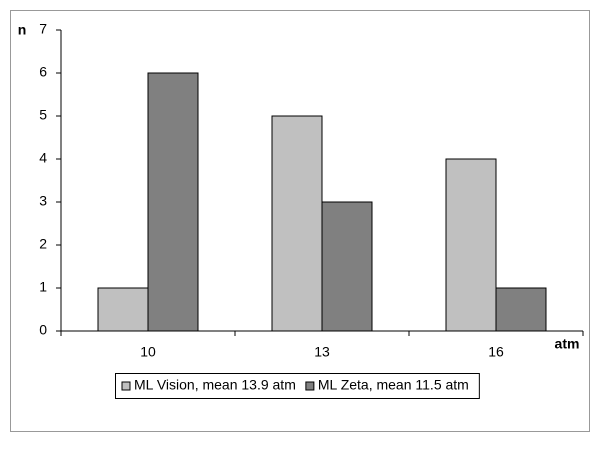 The height and width of the screenshot is (451, 600). Describe the element at coordinates (297, 386) in the screenshot. I see `legend` at that location.